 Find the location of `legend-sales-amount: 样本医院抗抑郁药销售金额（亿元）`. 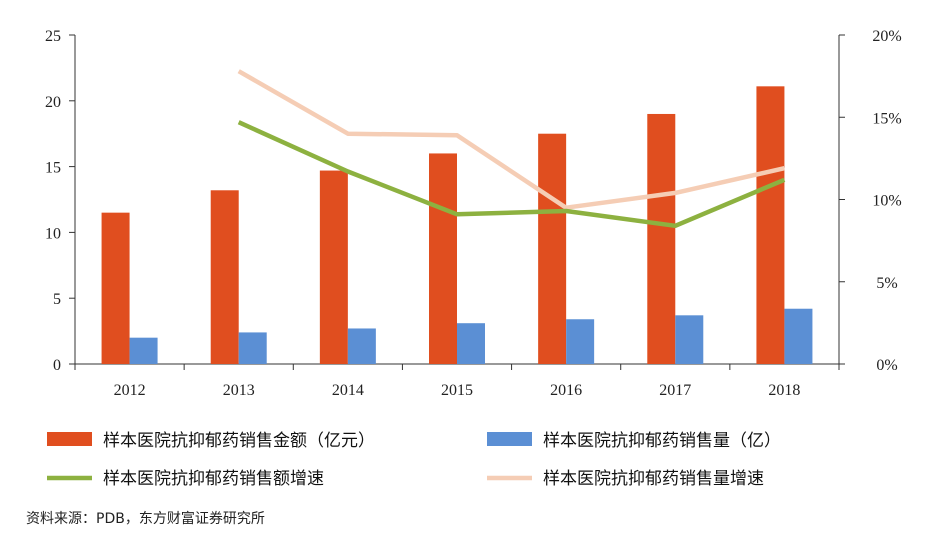

legend-sales-amount: 样本医院抗抑郁药销售金额（亿元） is located at coordinates (211, 441).